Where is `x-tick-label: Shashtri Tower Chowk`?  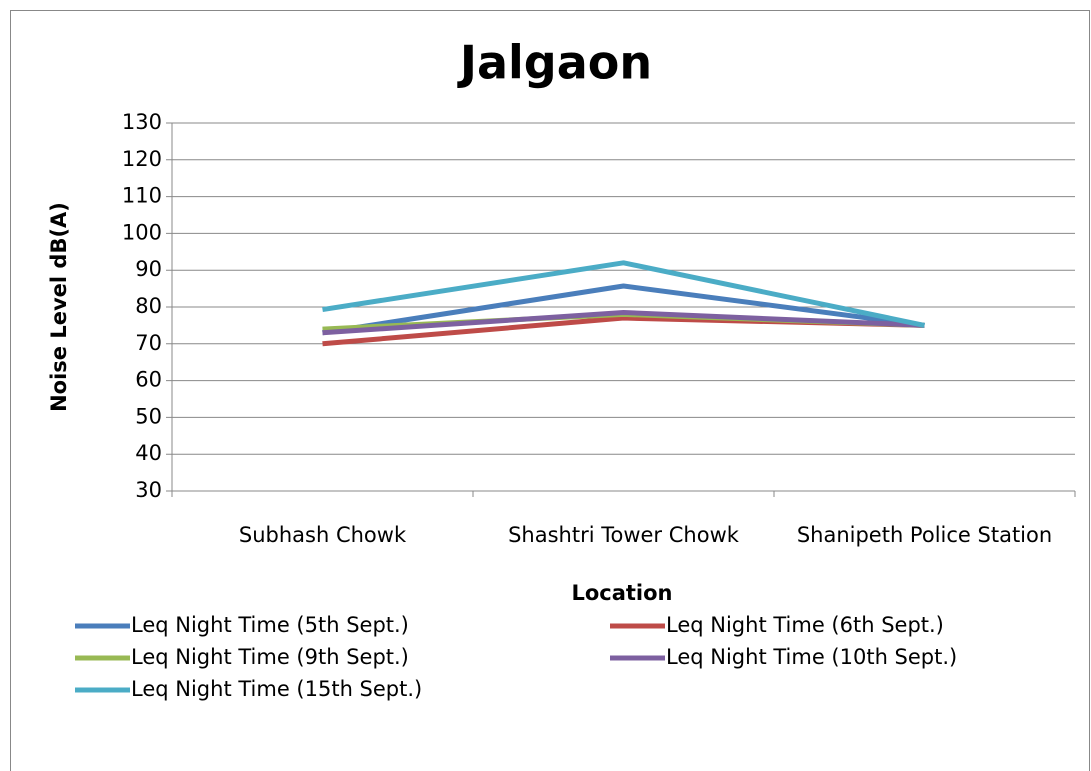 x-tick-label: Shashtri Tower Chowk is located at coordinates (624, 535).